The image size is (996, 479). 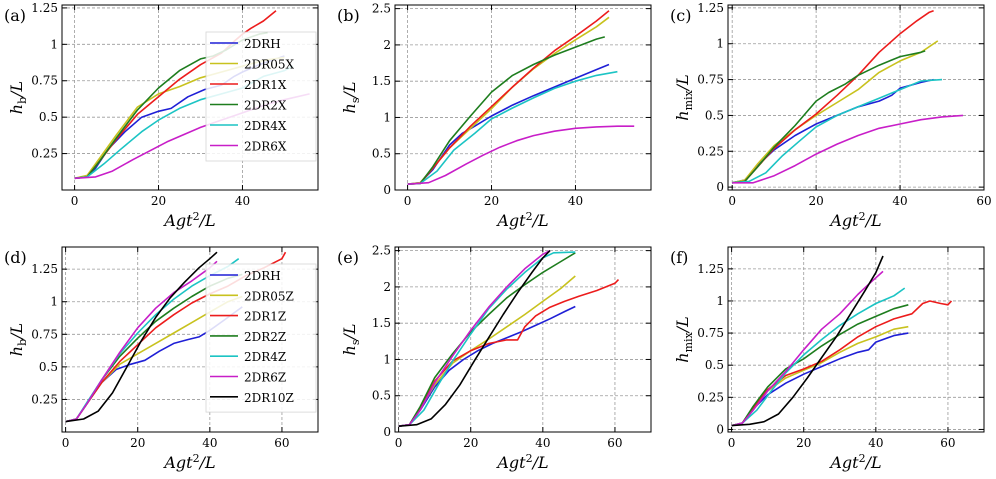 I want to click on legend-entry-2DR4X: 2DR4X, so click(x=265, y=126).